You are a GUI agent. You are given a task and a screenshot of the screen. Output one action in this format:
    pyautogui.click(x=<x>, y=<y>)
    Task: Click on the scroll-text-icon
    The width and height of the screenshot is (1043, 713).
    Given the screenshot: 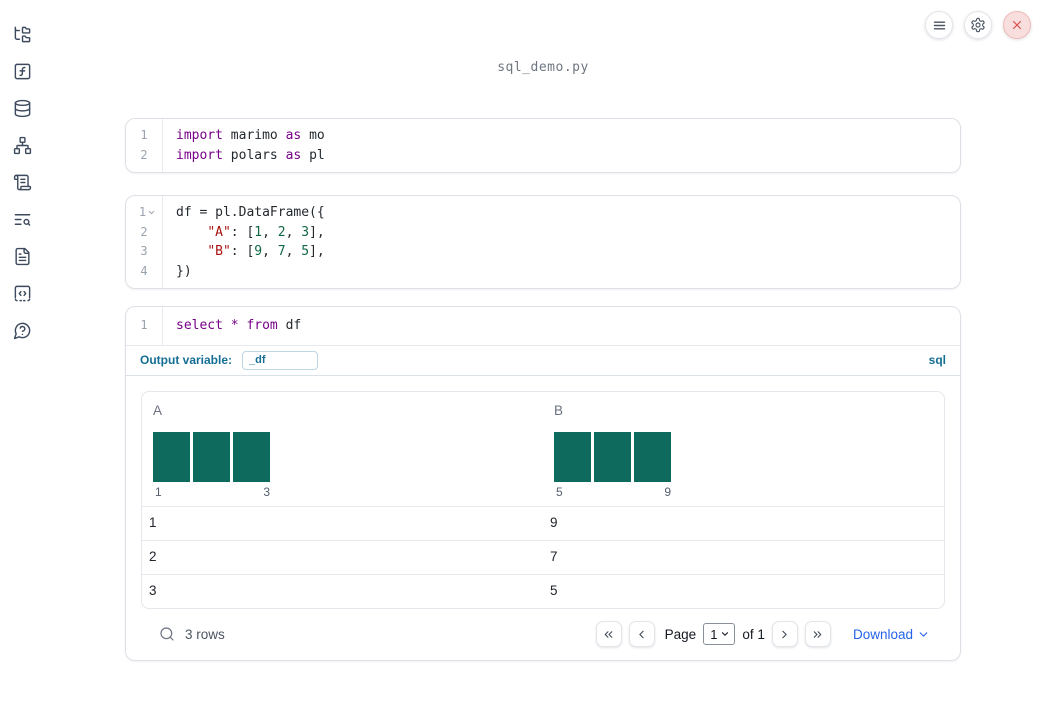 What is the action you would take?
    pyautogui.click(x=22, y=182)
    